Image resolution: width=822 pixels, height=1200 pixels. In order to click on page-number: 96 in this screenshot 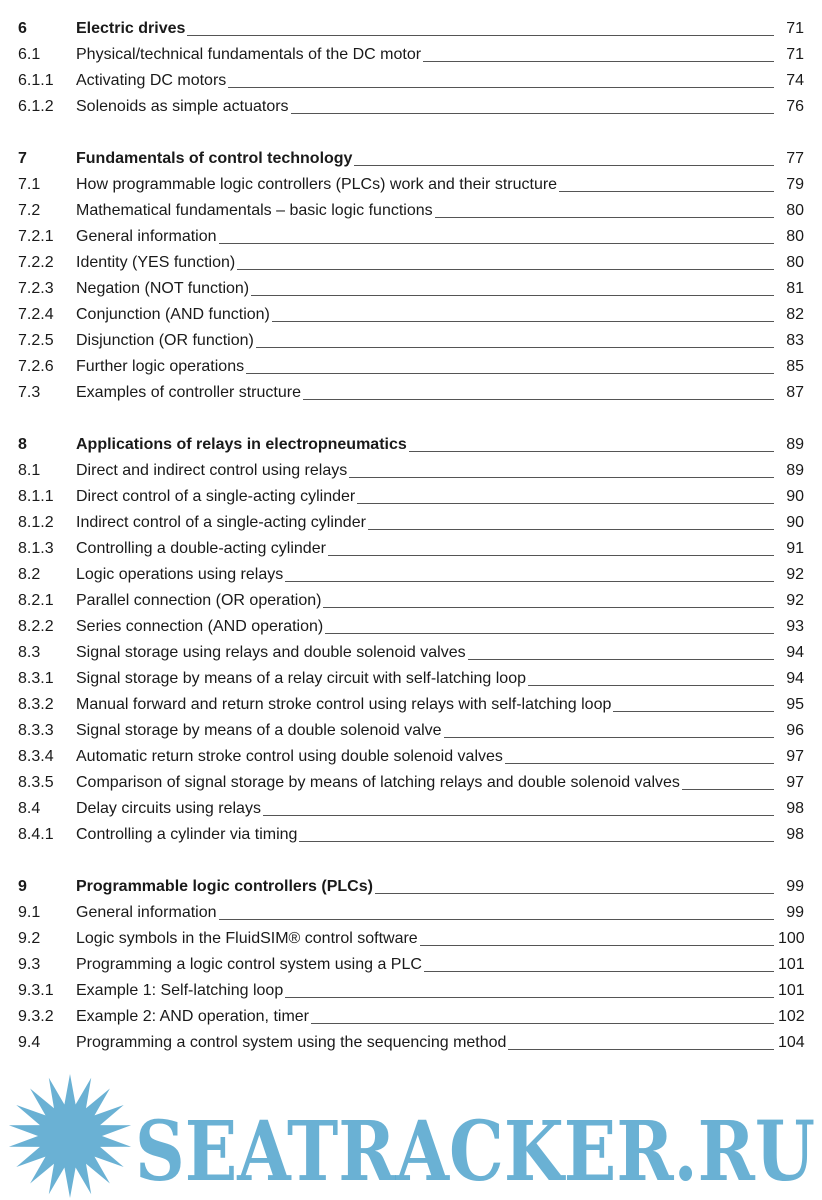, I will do `click(795, 730)`.